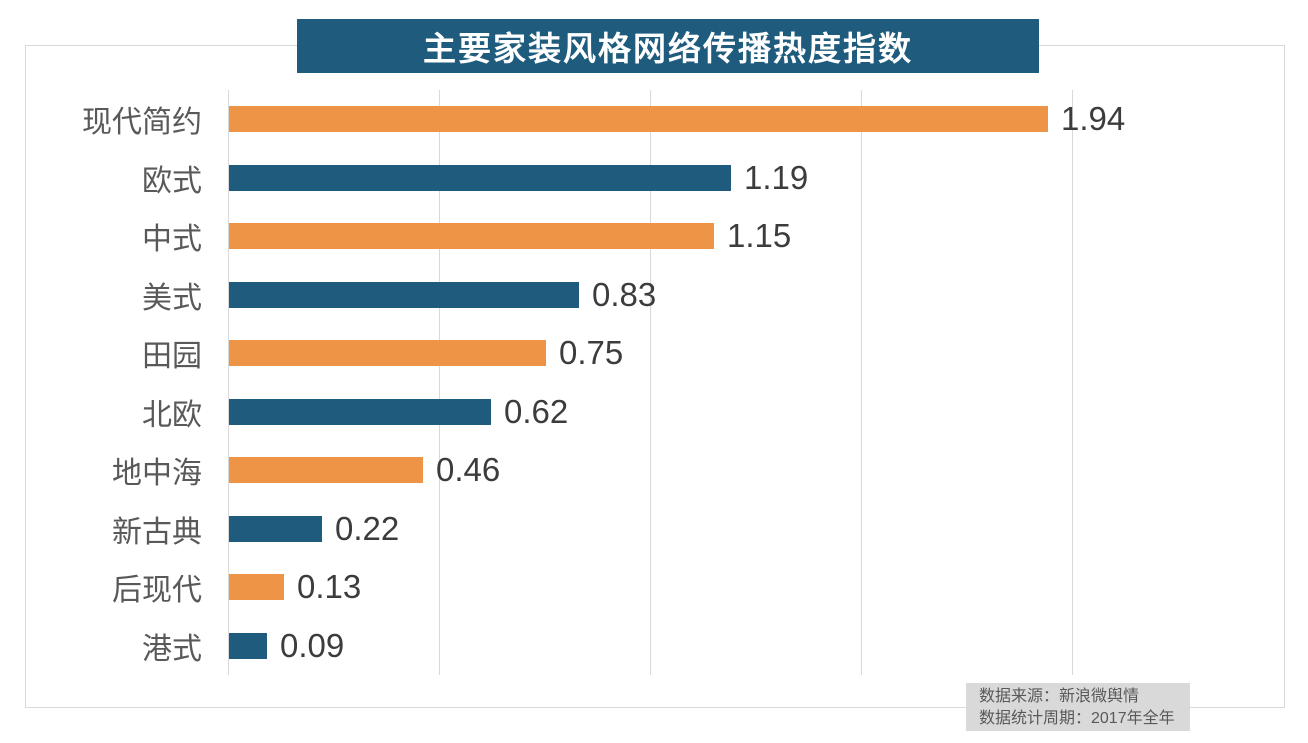 The height and width of the screenshot is (743, 1308). I want to click on bar-row: 后现代 0.13, so click(654, 587).